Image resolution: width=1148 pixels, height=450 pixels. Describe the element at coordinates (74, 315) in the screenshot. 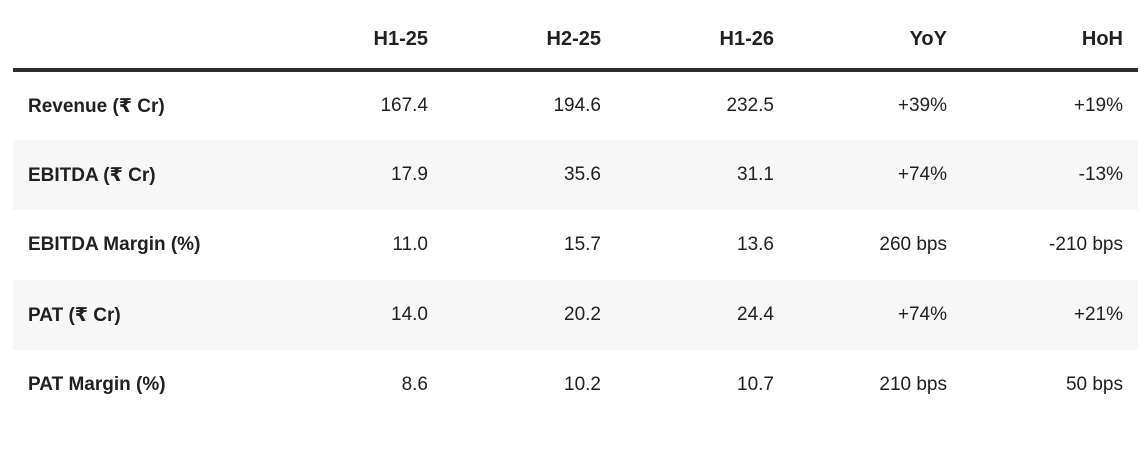

I see `row-label-pat: PAT (₹ Cr)` at that location.